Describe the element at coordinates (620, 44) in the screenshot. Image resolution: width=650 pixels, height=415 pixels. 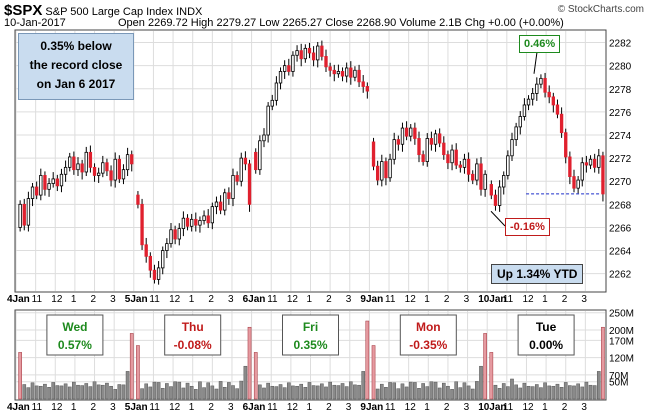
I see `price-tick-label: 2282` at that location.